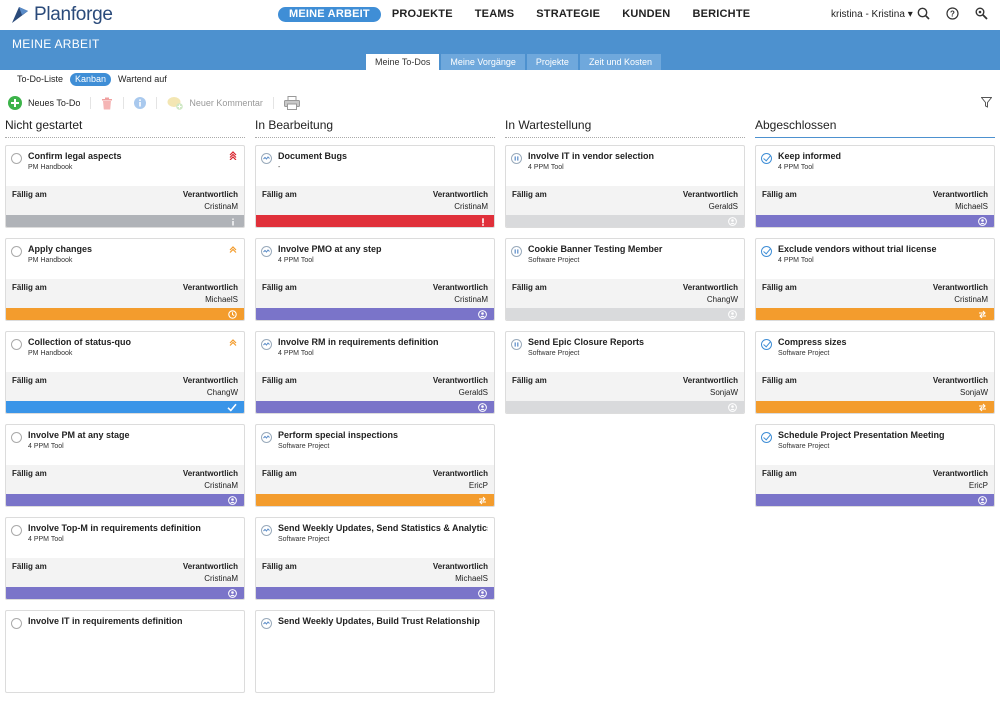  What do you see at coordinates (358, 342) in the screenshot?
I see `card-title: Involve RM in requirements definition` at bounding box center [358, 342].